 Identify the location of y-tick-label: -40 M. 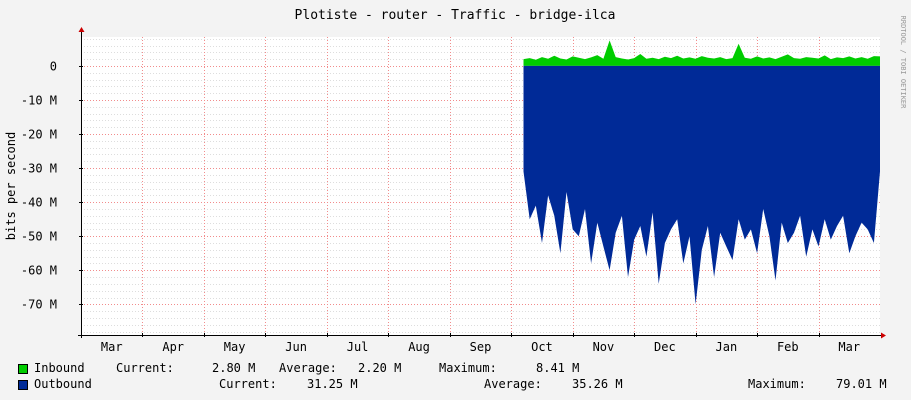
(39, 203).